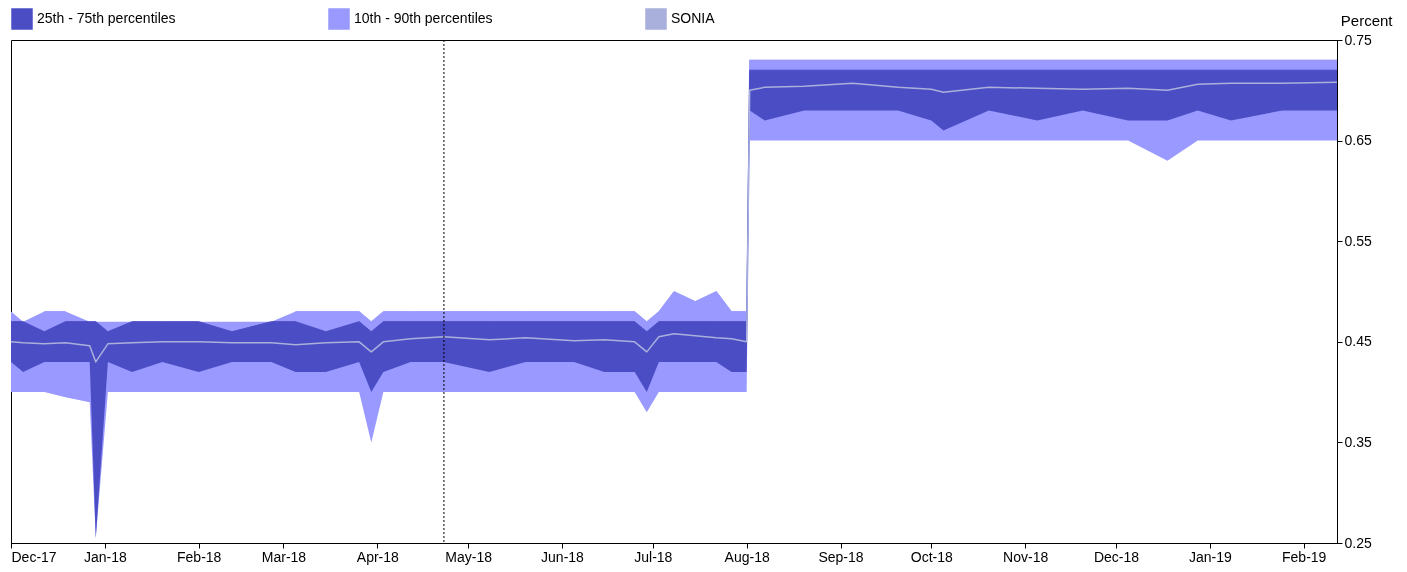  Describe the element at coordinates (1358, 341) in the screenshot. I see `y-tick-label: 0.45` at that location.